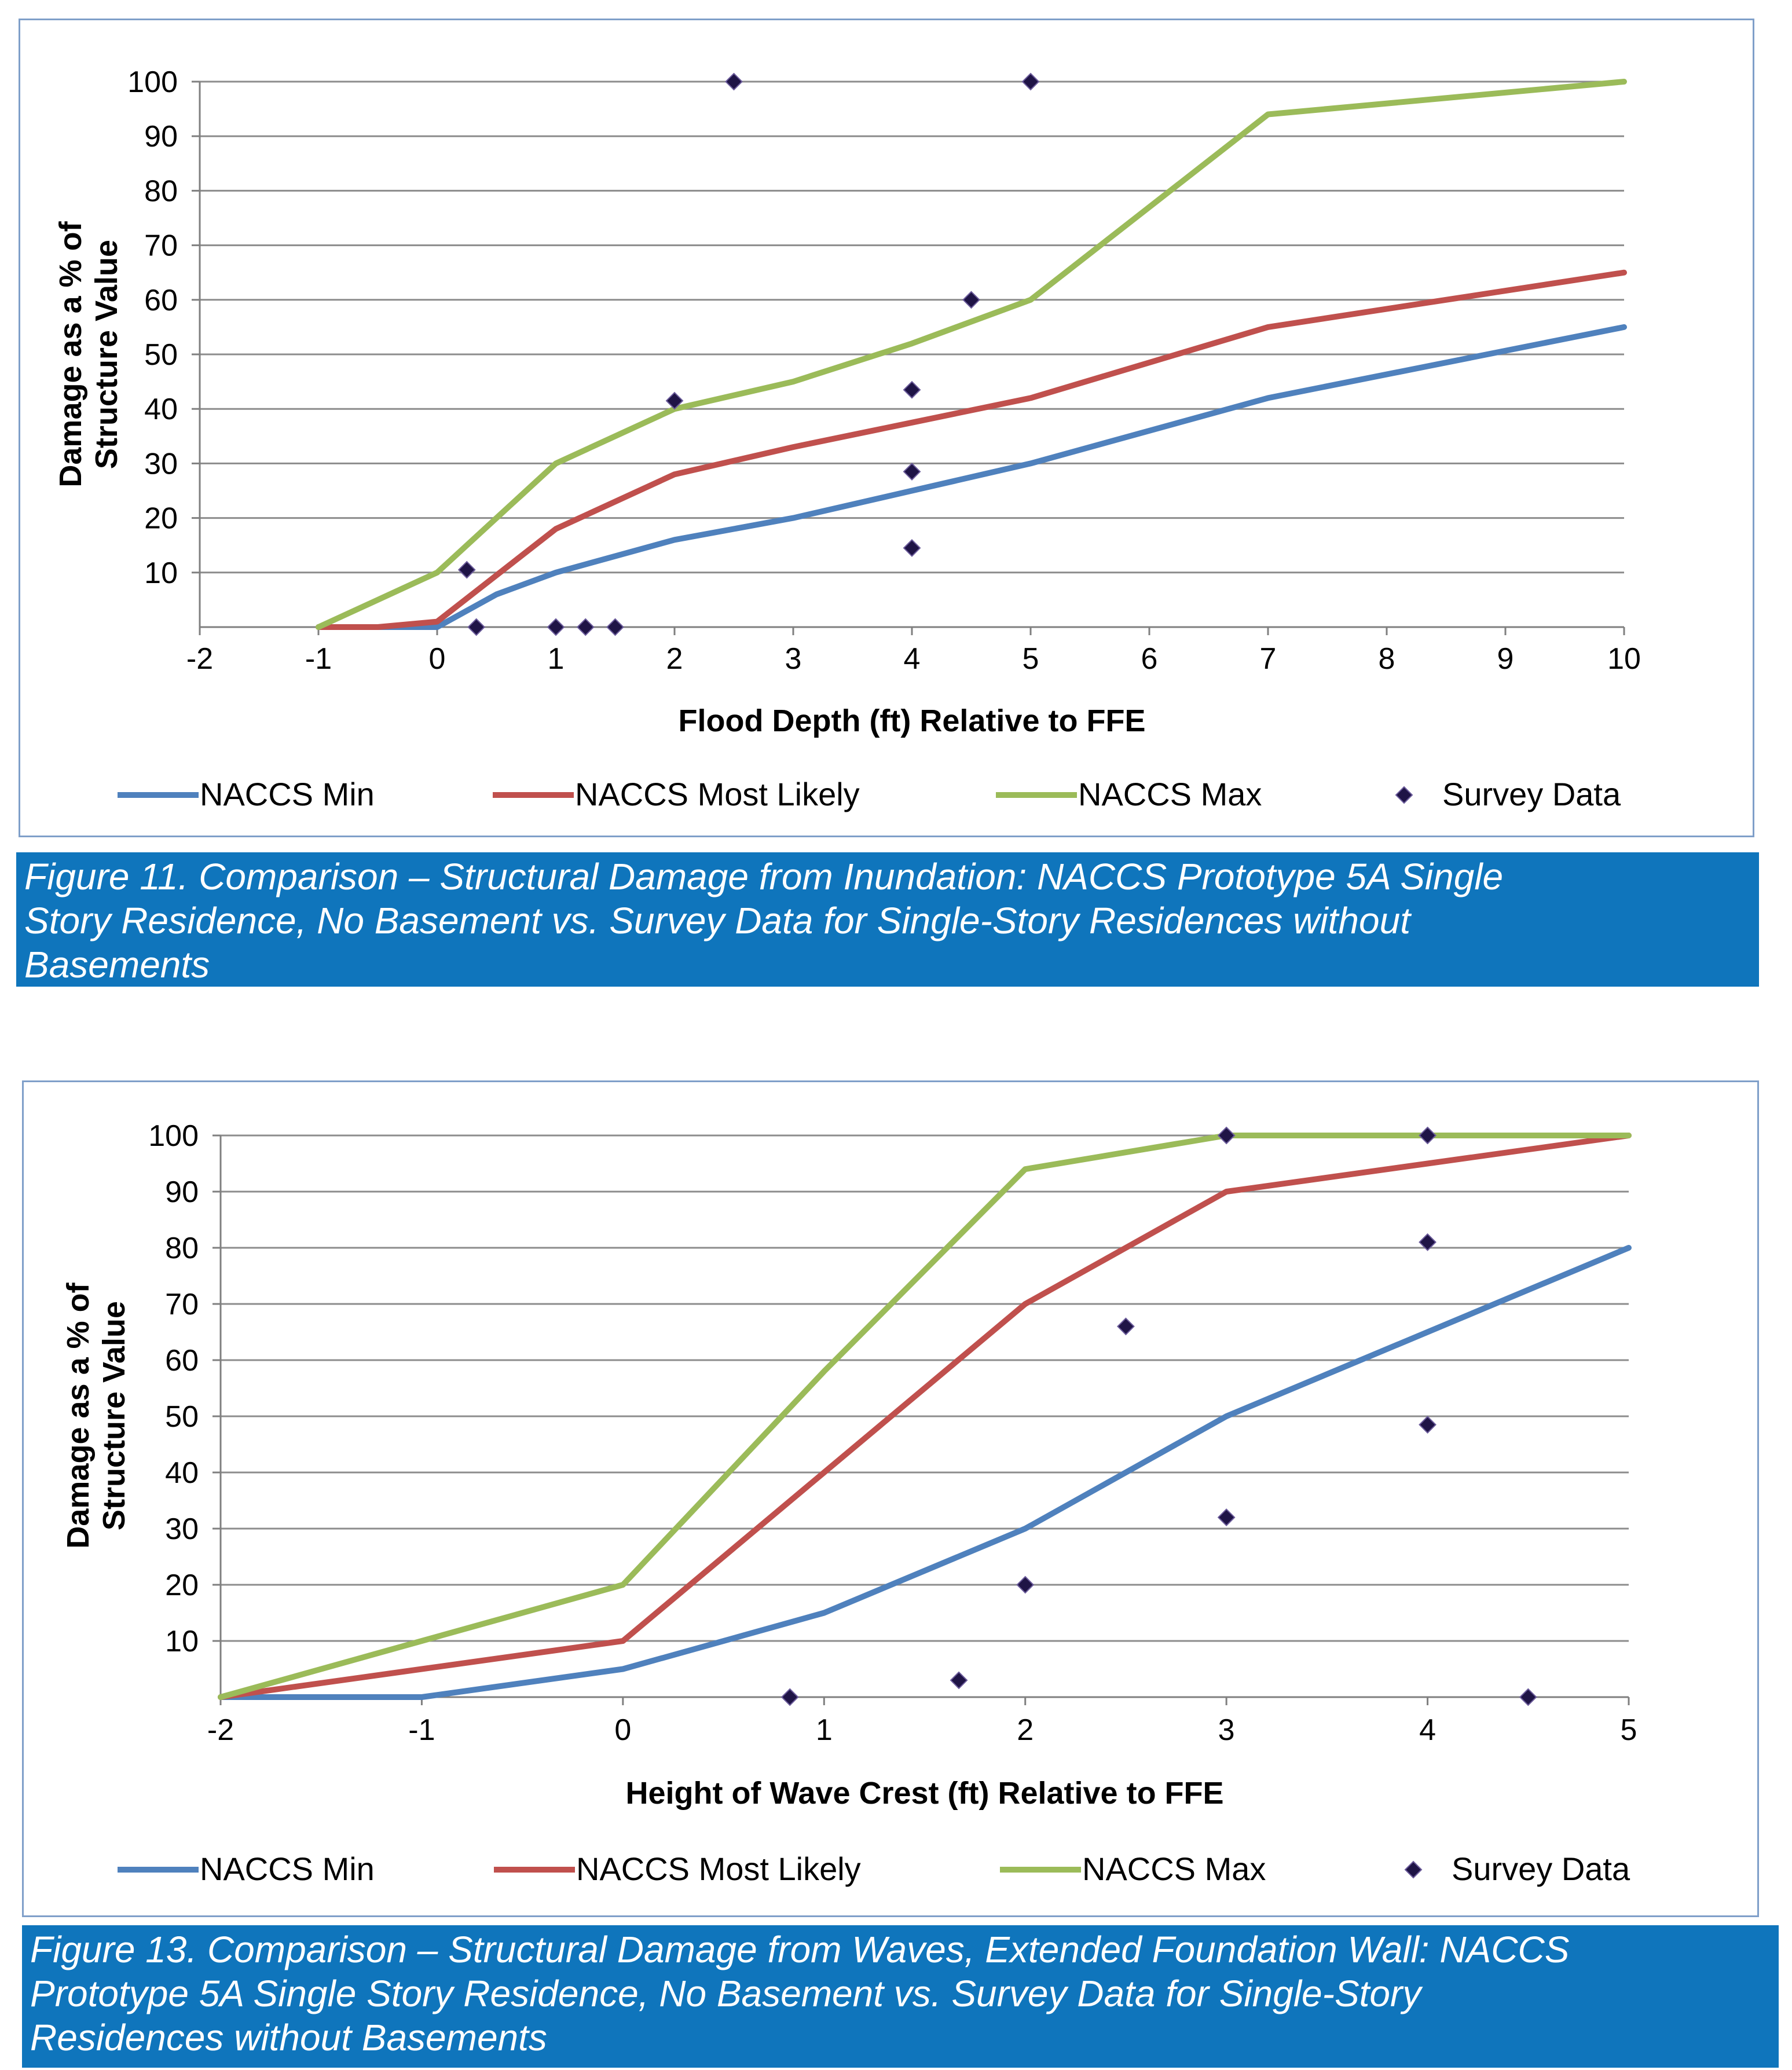 This screenshot has width=1792, height=2070. Describe the element at coordinates (161, 573) in the screenshot. I see `chart-1-y-tick-label: 10` at that location.